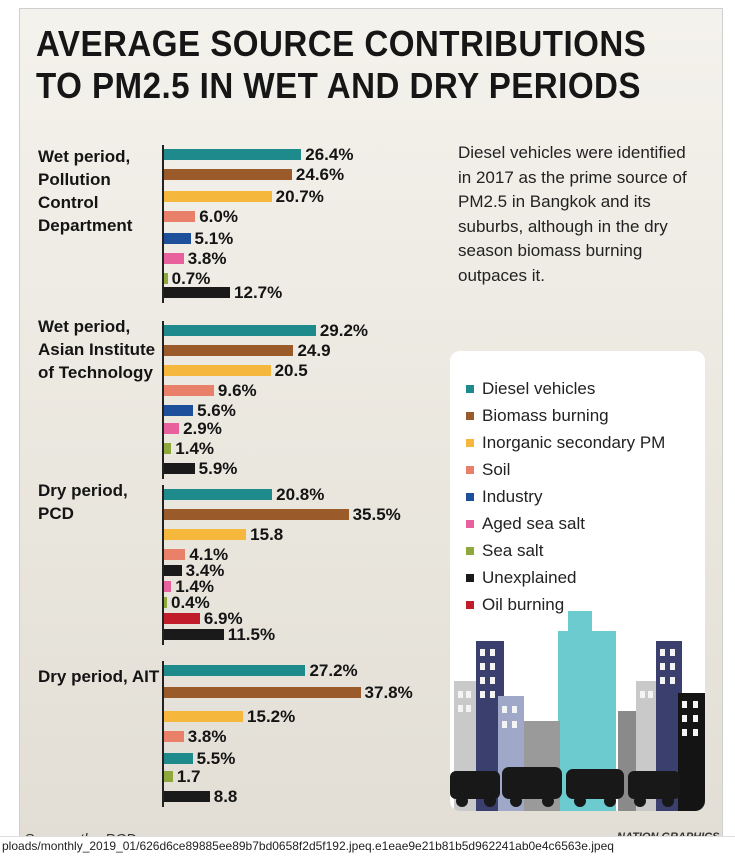 This screenshot has width=735, height=857. Describe the element at coordinates (329, 154) in the screenshot. I see `bar-value-label: 26.4%` at that location.